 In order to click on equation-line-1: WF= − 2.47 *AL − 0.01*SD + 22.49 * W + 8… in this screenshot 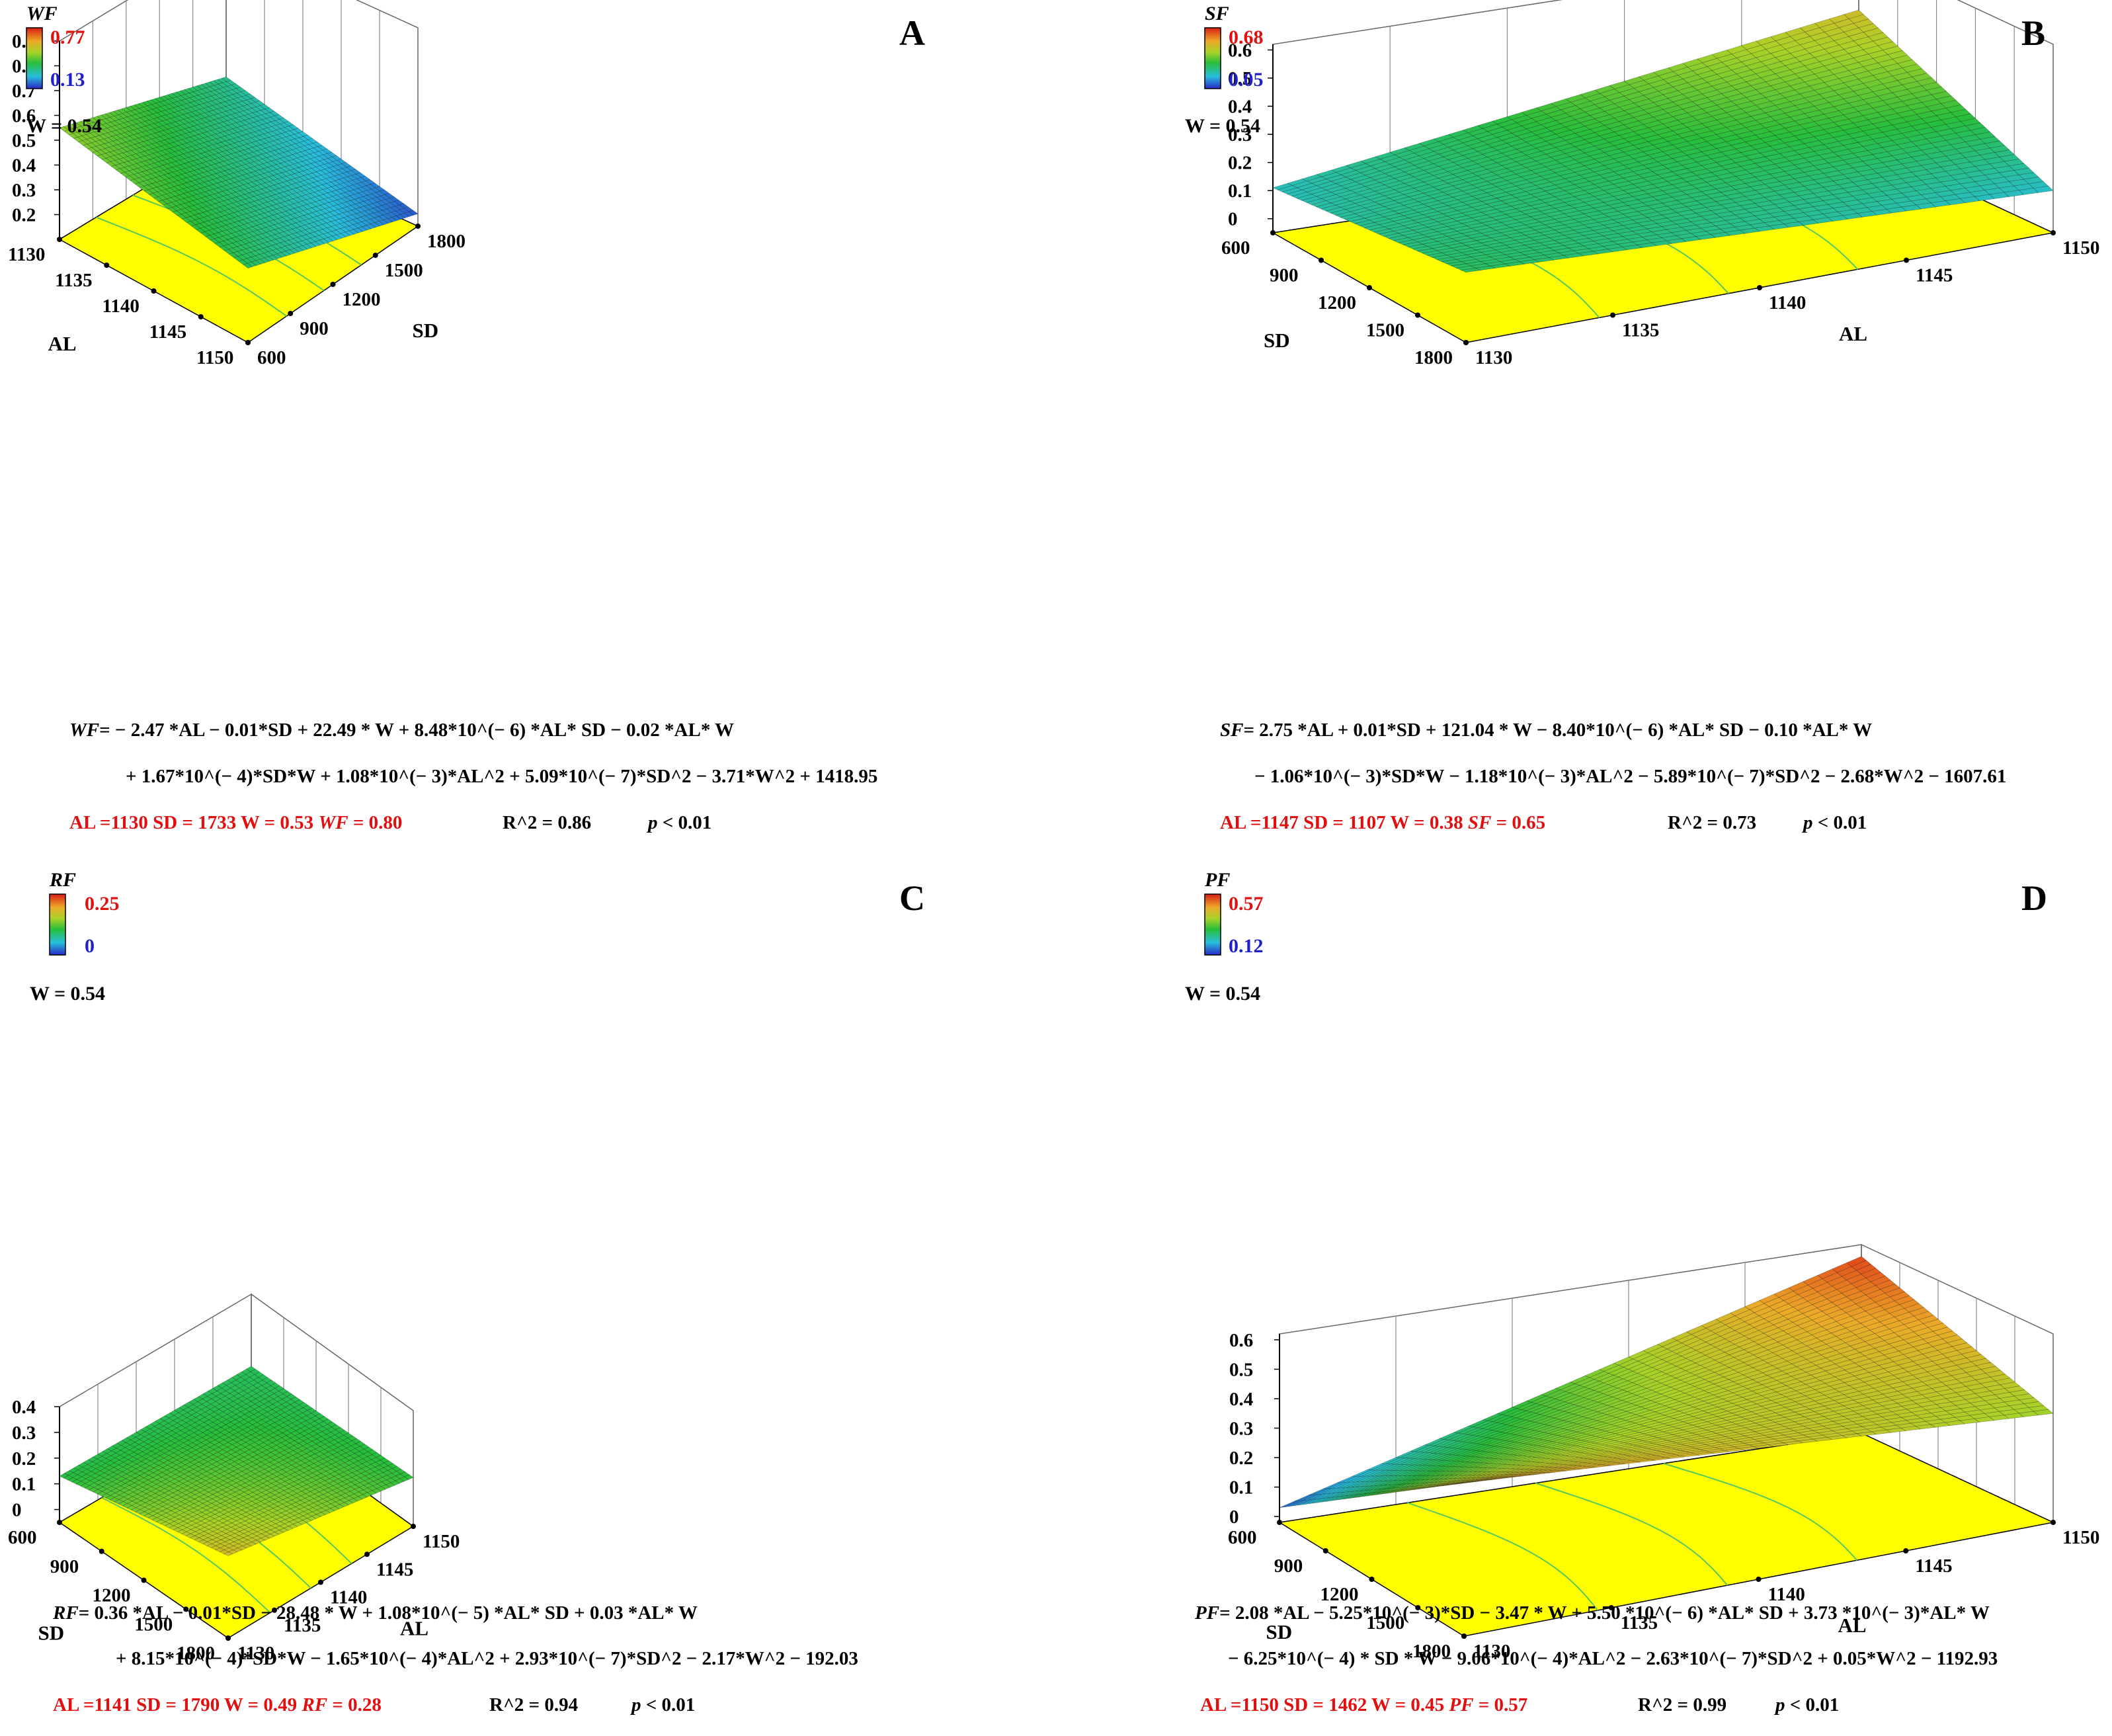, I will do `click(401, 730)`.